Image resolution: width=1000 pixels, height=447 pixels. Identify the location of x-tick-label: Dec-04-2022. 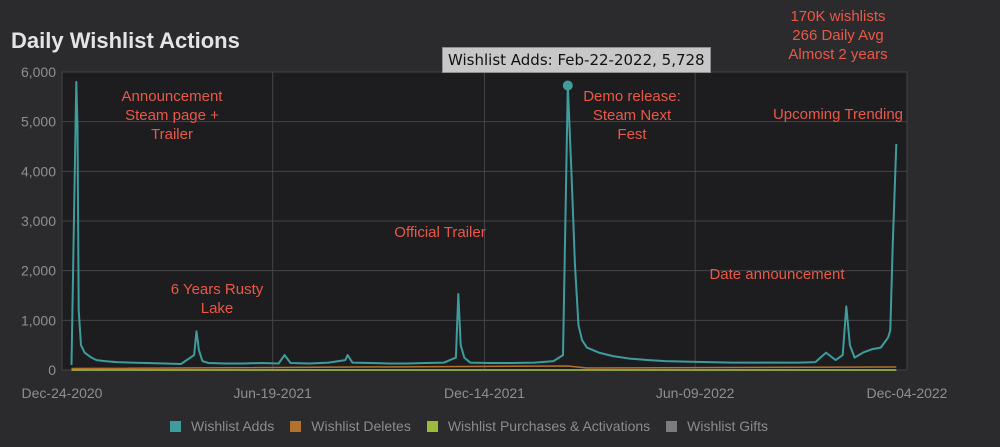
(907, 393).